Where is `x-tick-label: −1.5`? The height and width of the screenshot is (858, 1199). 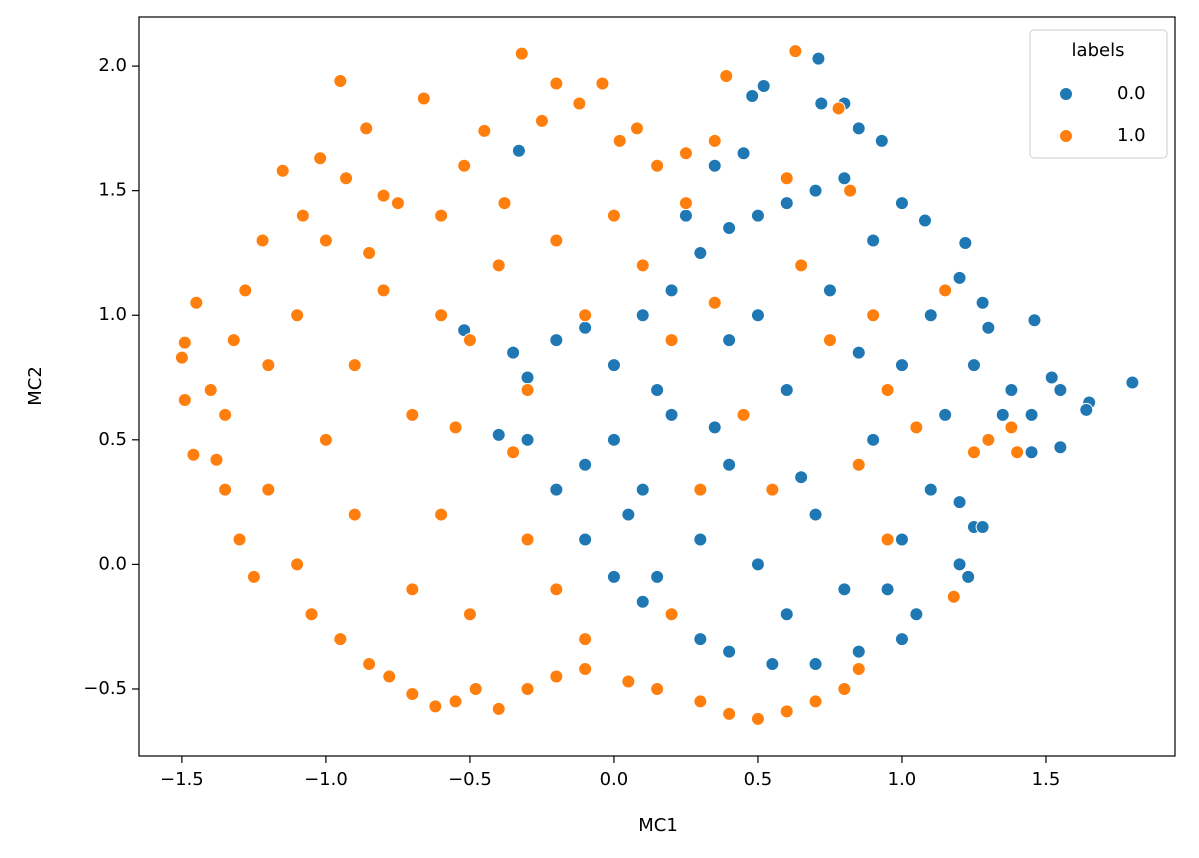 x-tick-label: −1.5 is located at coordinates (182, 779).